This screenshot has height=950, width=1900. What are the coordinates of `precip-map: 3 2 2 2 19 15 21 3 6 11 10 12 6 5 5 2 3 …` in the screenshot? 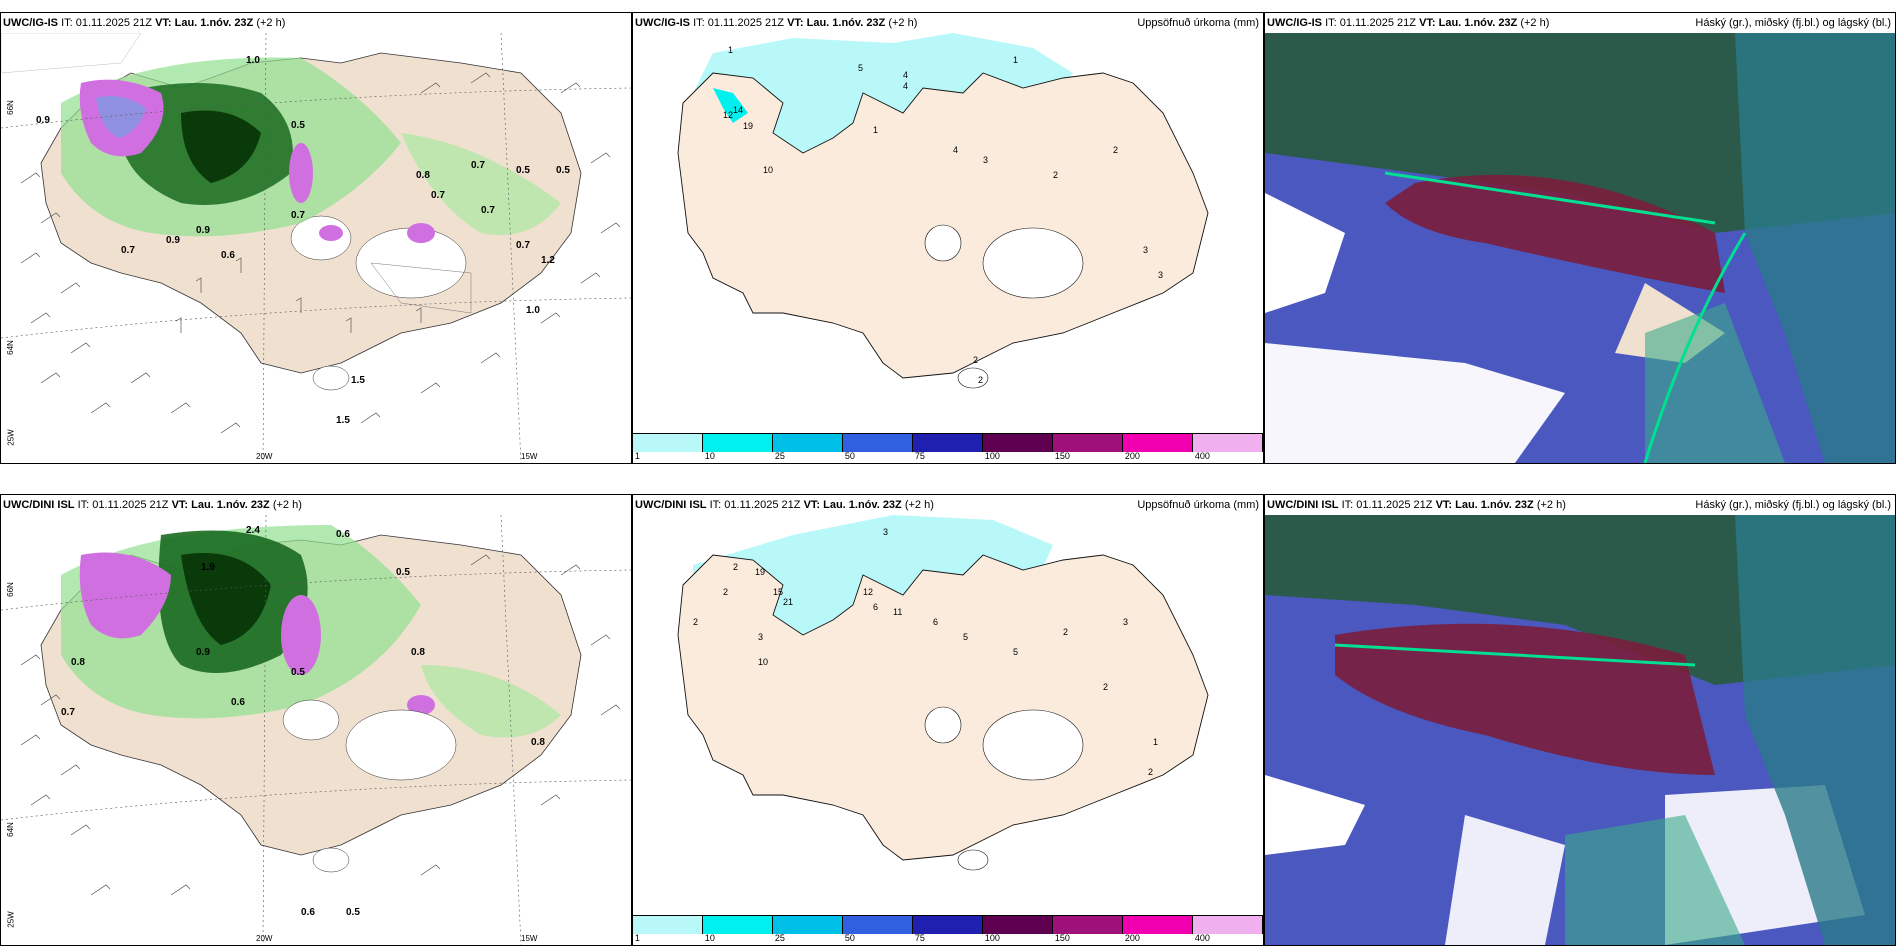 It's located at (948, 715).